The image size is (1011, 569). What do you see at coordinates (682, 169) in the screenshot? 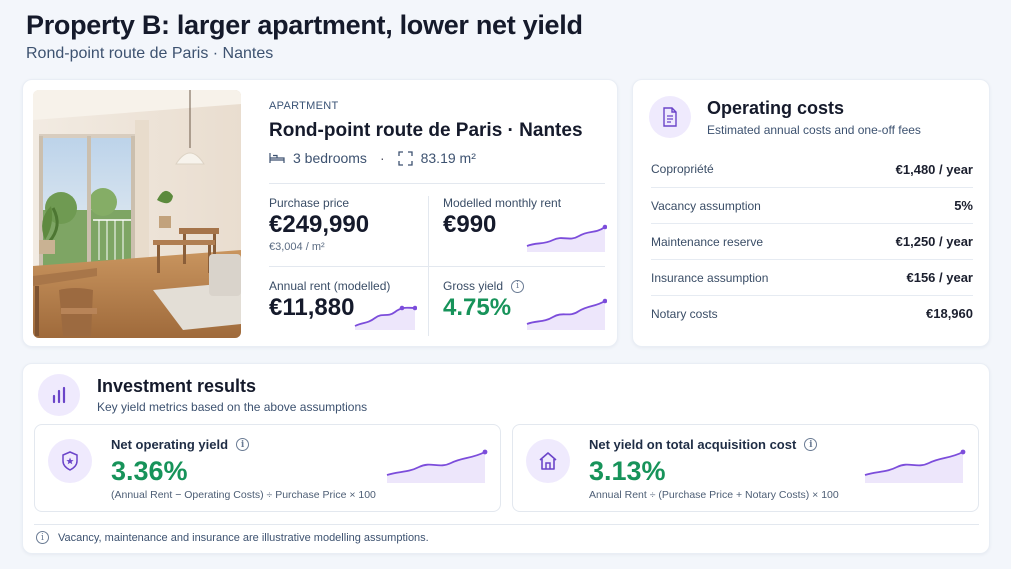
I see `cost-label: Copropriété` at bounding box center [682, 169].